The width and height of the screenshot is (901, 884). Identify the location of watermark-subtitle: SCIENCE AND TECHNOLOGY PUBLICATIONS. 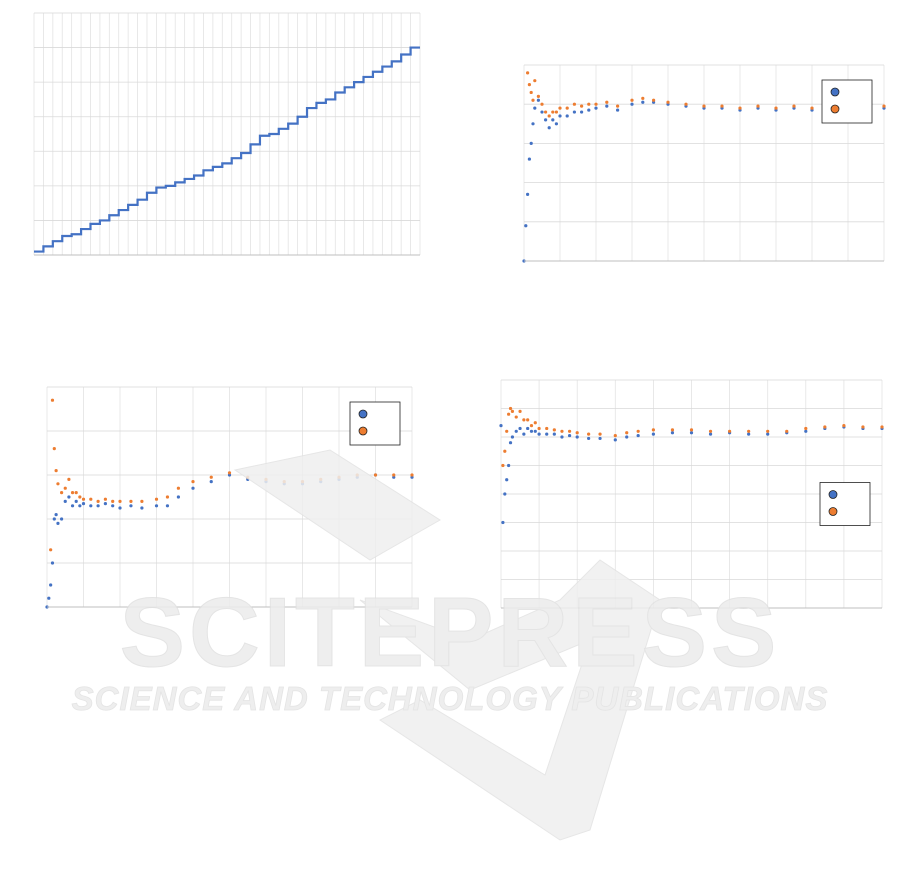
(450, 698).